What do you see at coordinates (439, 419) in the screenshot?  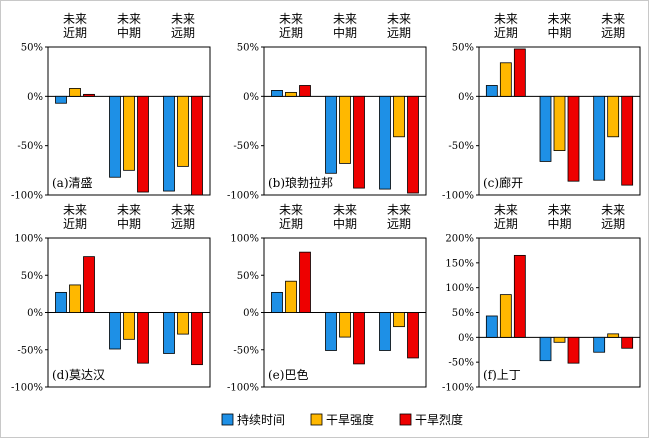 I see `legend-label: 干旱烈度` at bounding box center [439, 419].